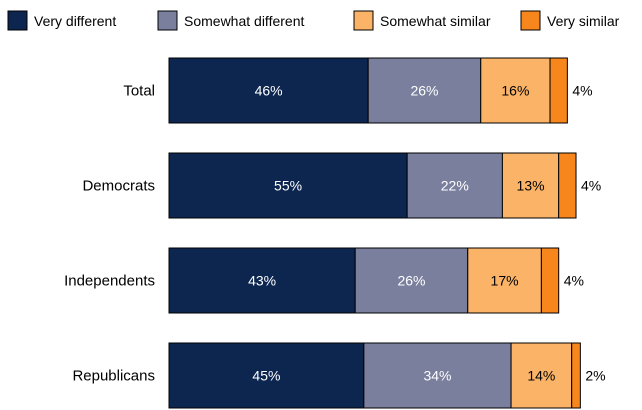 The height and width of the screenshot is (410, 642). Describe the element at coordinates (435, 21) in the screenshot. I see `legend-label-somewhat-similar: Somewhat similar` at that location.